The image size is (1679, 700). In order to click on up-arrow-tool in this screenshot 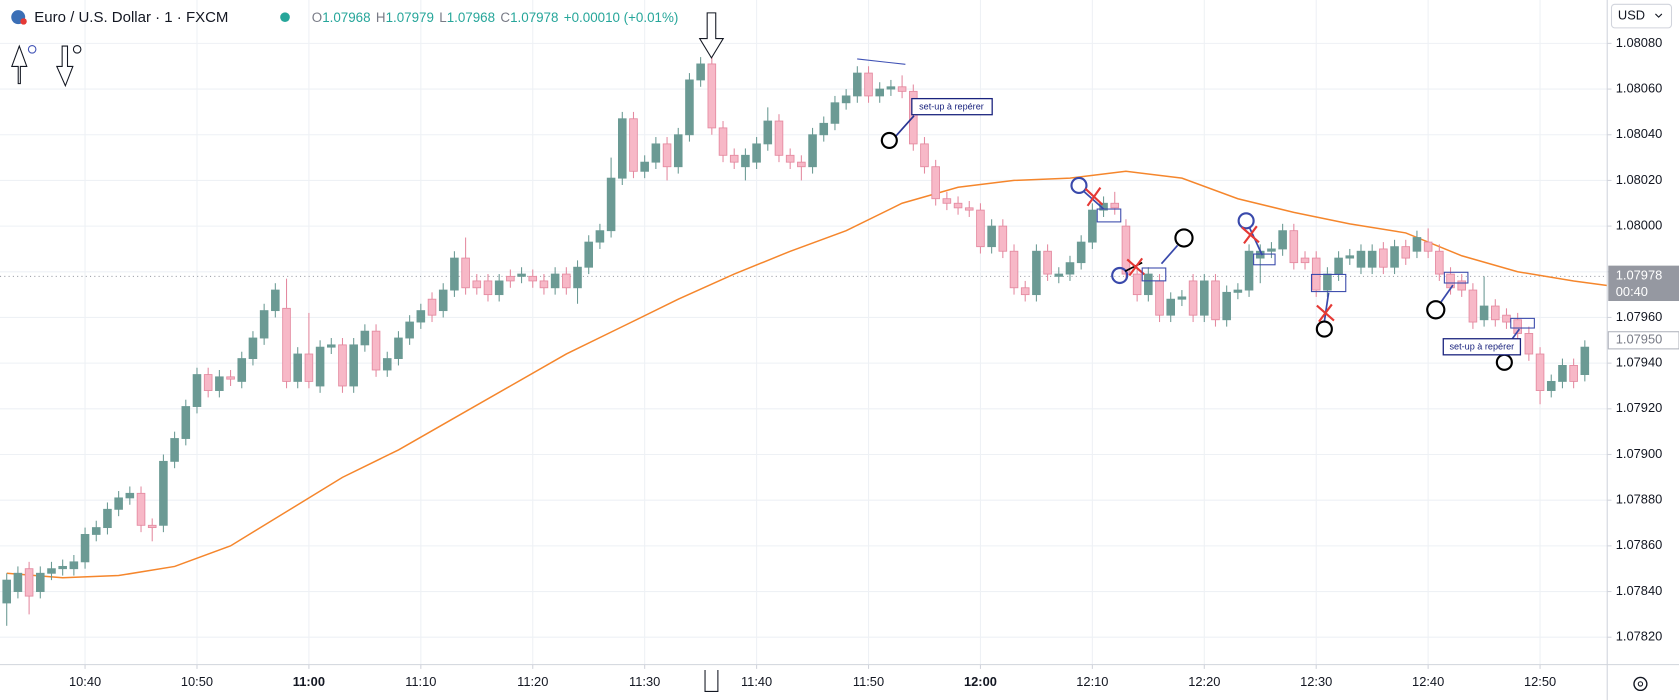, I will do `click(19, 64)`.